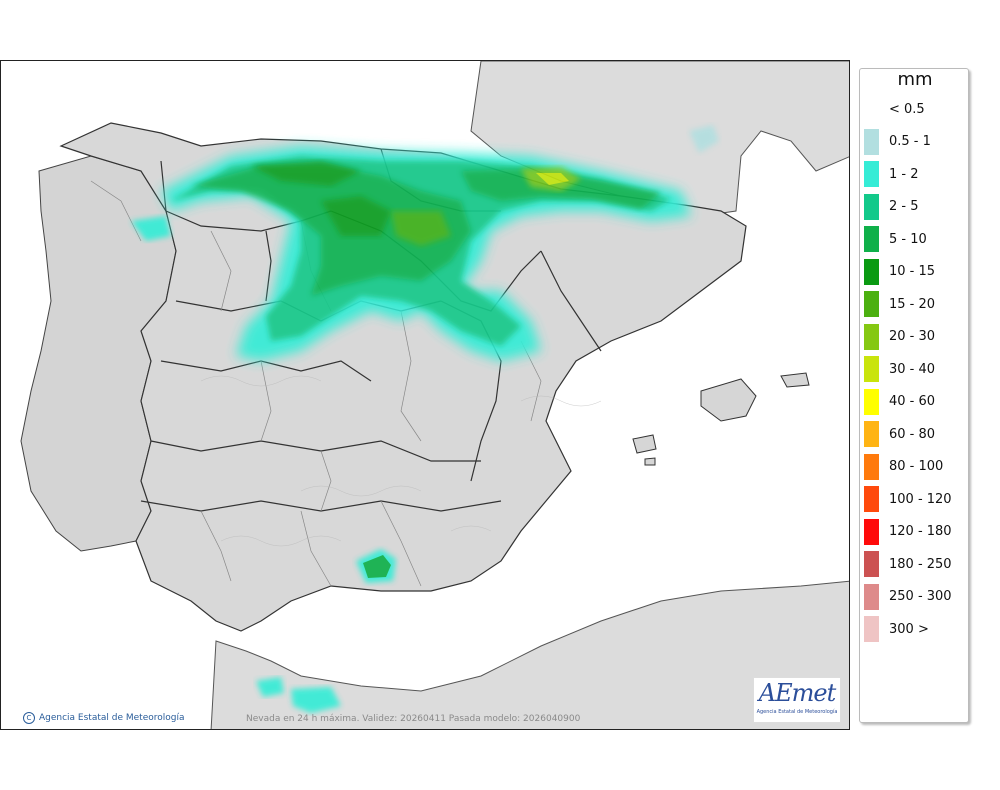 The image size is (1000, 790). Describe the element at coordinates (797, 712) in the screenshot. I see `logo-subtitle: Agencia Estatal de Meteorología` at that location.